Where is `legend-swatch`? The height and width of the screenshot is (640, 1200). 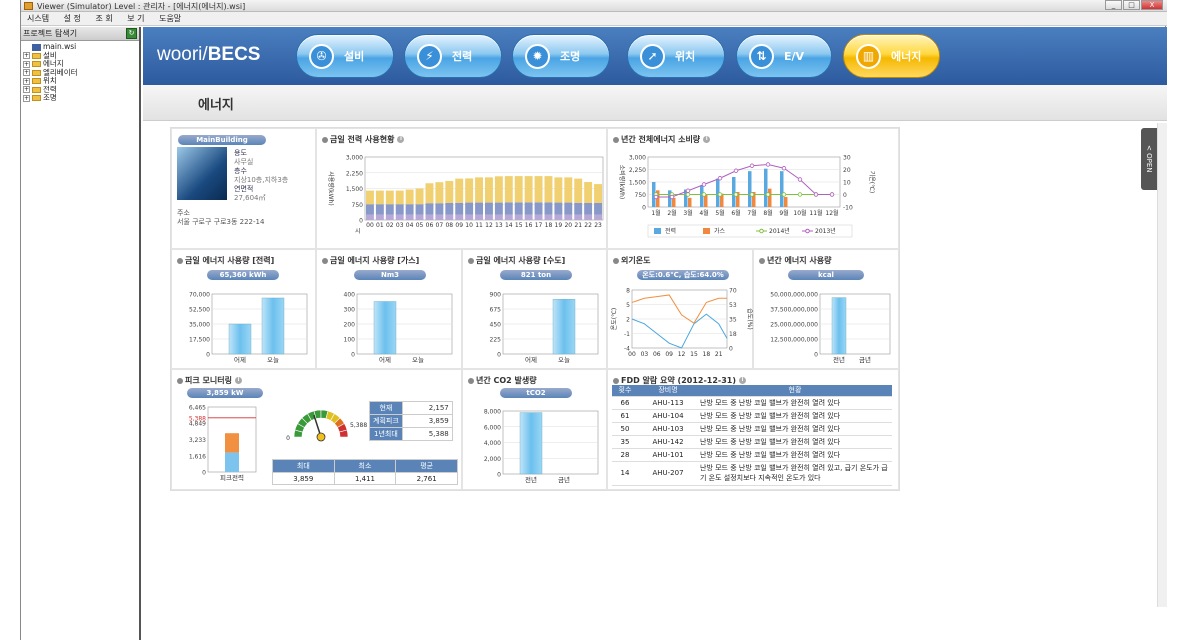 legend-swatch is located at coordinates (657, 231).